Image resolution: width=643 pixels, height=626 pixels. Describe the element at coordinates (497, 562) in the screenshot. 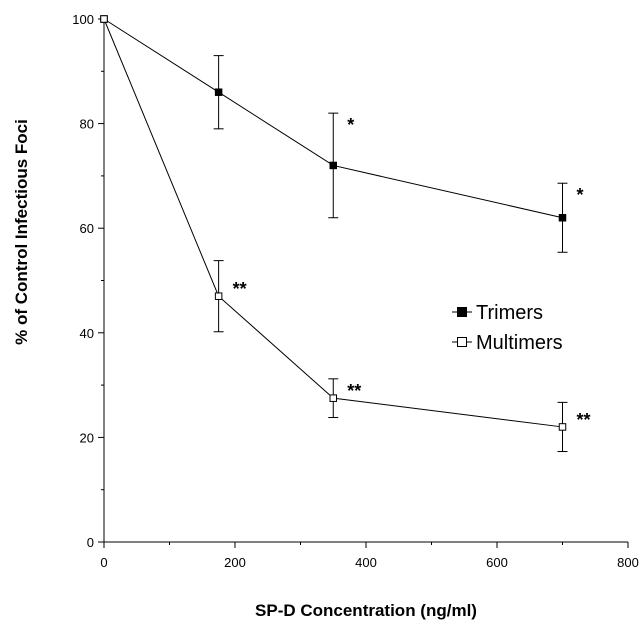

I see `x-tick-label: 600` at that location.